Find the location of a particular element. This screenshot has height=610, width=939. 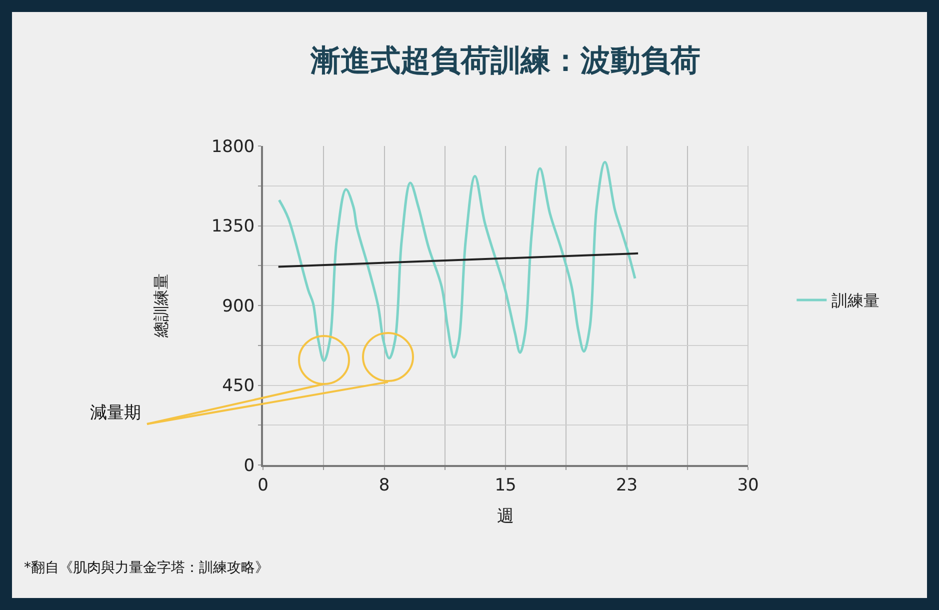

x-axis-title: 週 is located at coordinates (505, 516).